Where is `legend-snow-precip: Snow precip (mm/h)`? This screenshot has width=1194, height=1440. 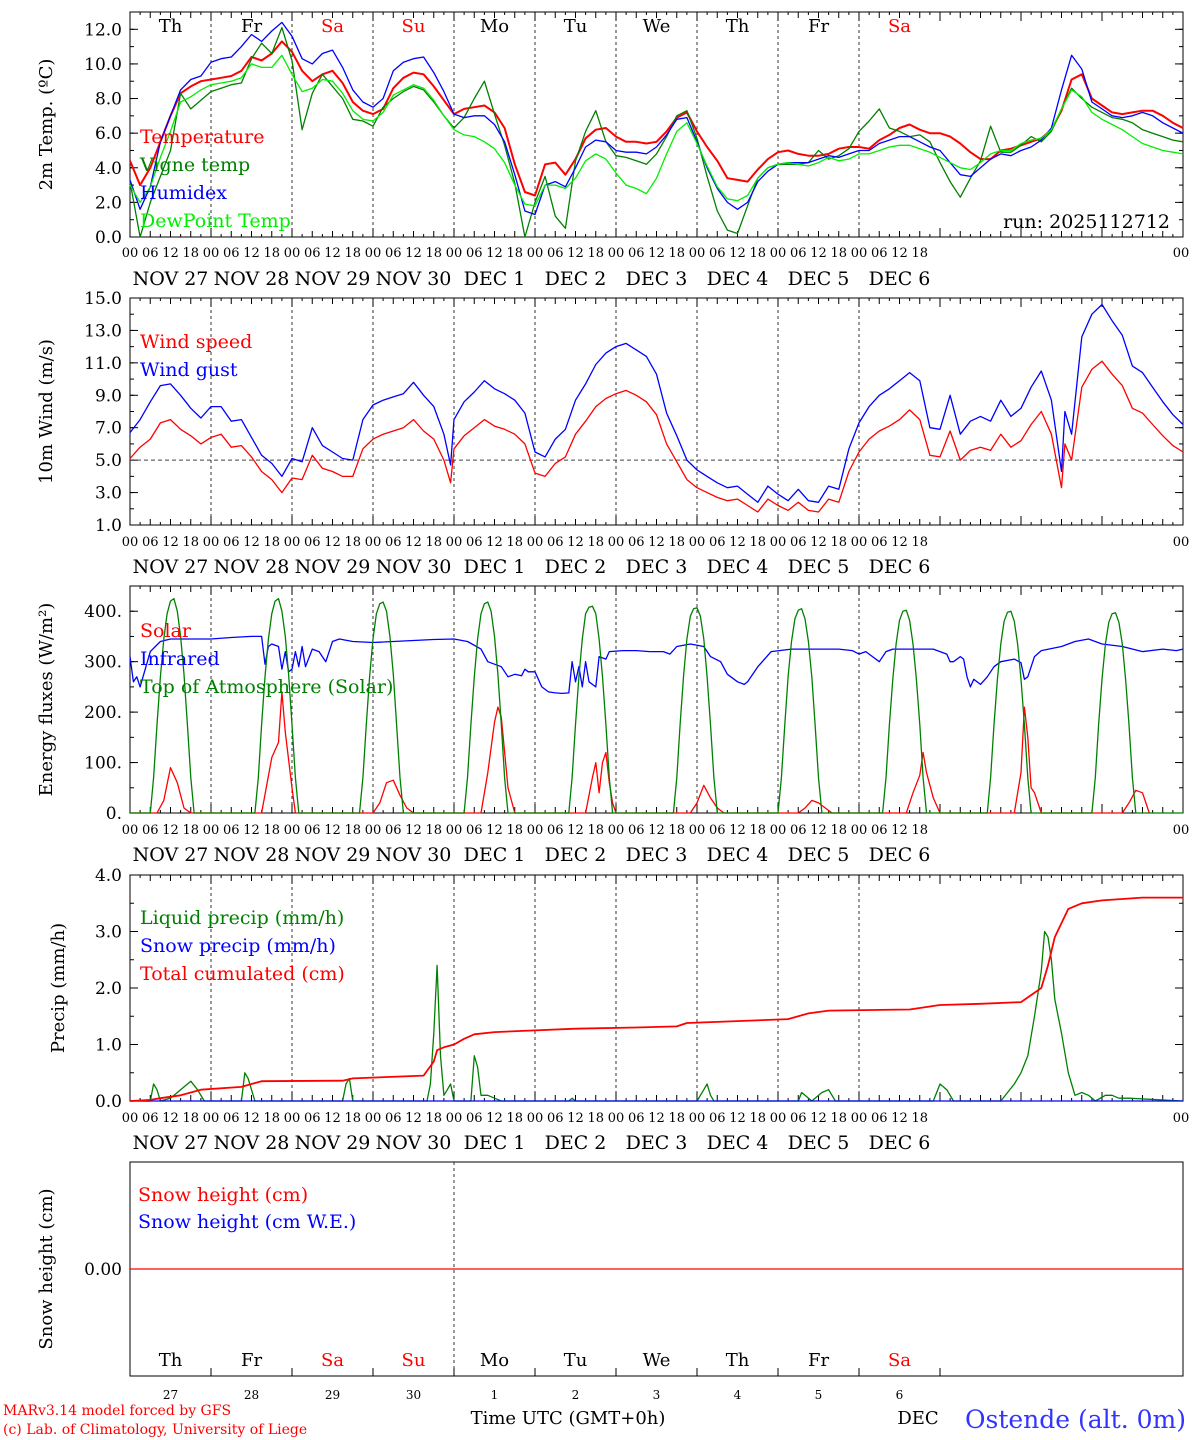
legend-snow-precip: Snow precip (mm/h) is located at coordinates (238, 946).